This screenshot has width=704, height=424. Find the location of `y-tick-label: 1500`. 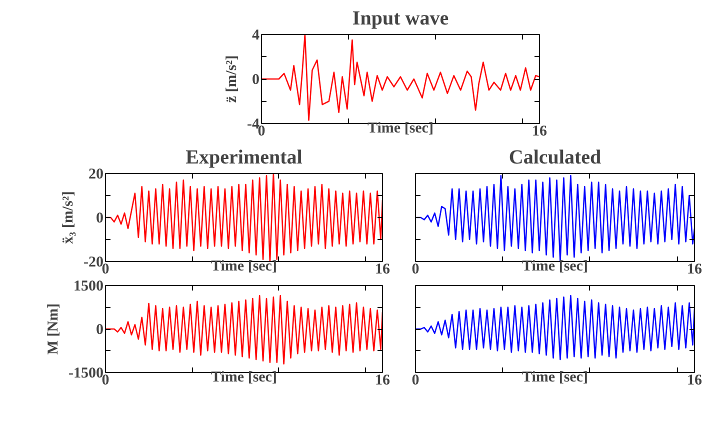

y-tick-label: 1500 is located at coordinates (89, 286).